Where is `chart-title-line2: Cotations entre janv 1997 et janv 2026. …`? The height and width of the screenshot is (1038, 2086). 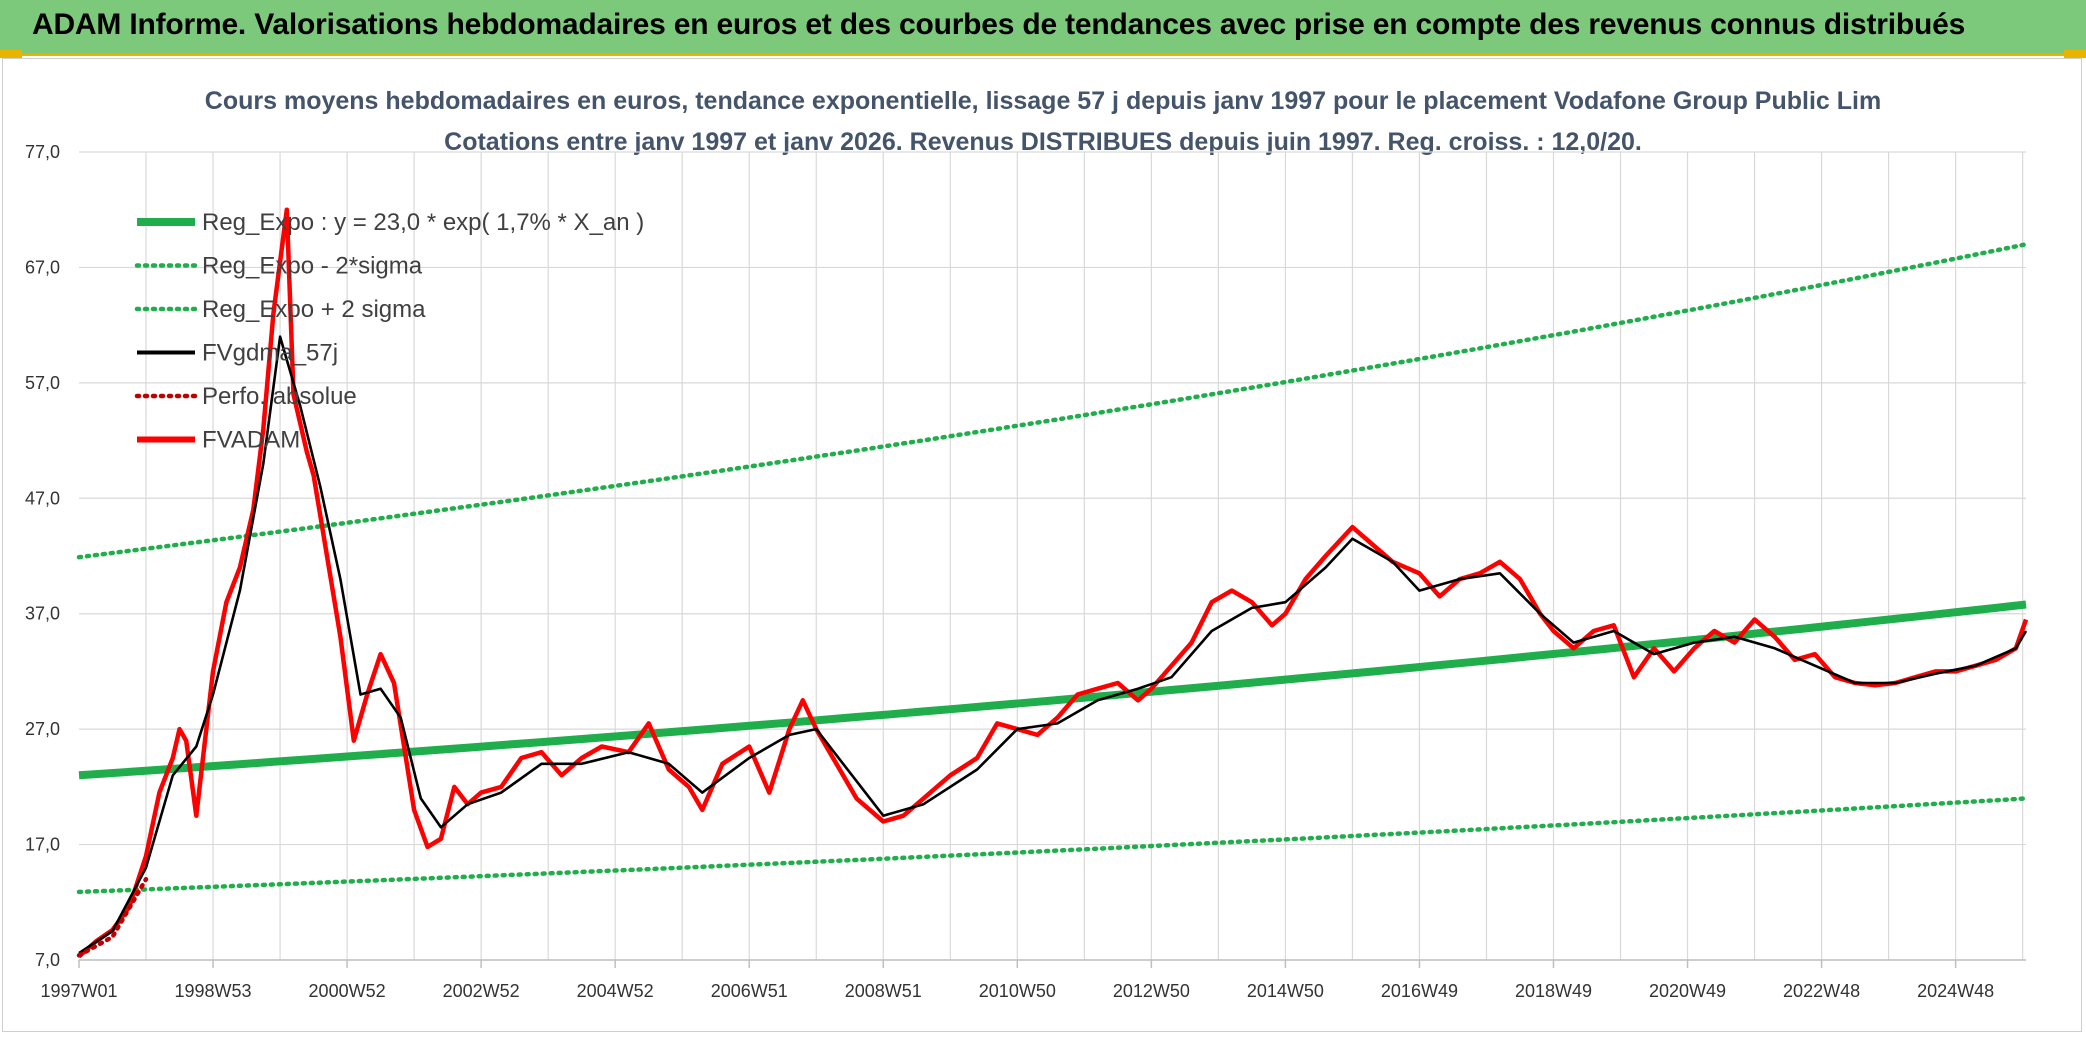 chart-title-line2: Cotations entre janv 1997 et janv 2026. … is located at coordinates (1043, 142).